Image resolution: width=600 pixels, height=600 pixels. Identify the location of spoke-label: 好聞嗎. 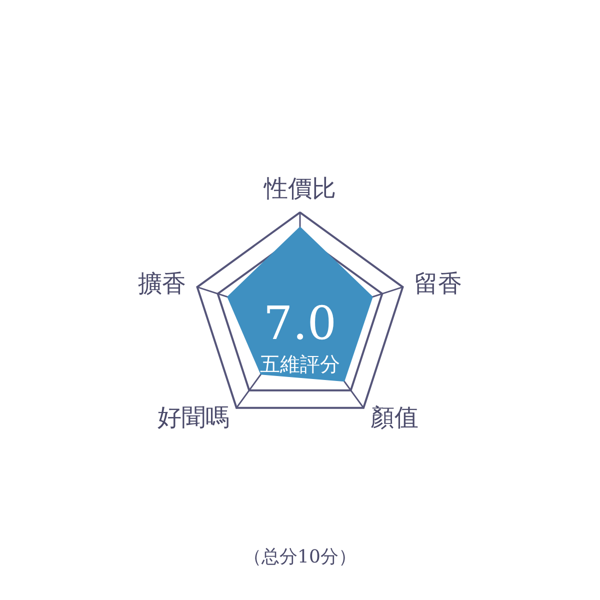
(193, 418).